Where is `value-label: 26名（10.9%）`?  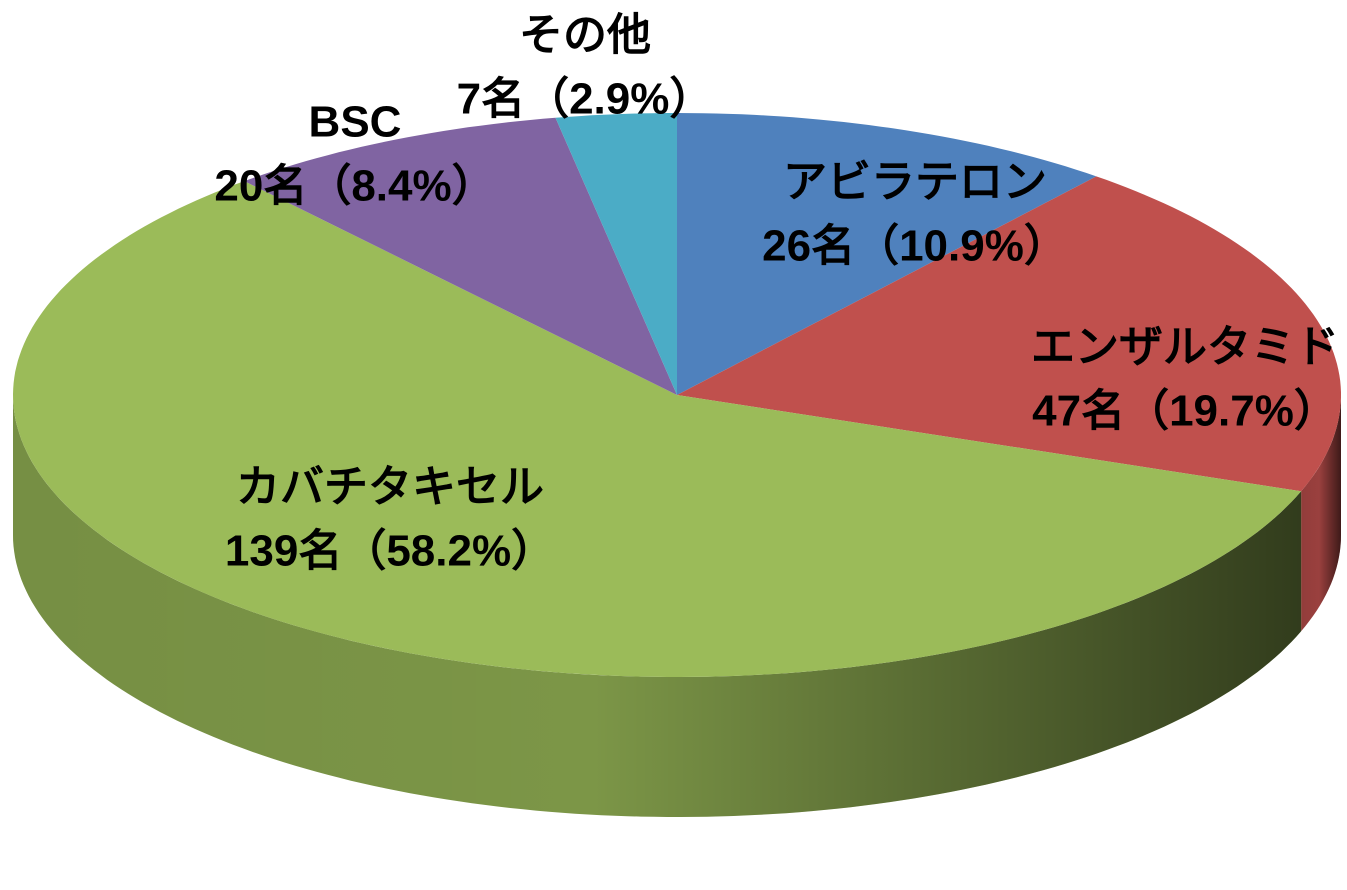 value-label: 26名（10.9%） is located at coordinates (915, 246).